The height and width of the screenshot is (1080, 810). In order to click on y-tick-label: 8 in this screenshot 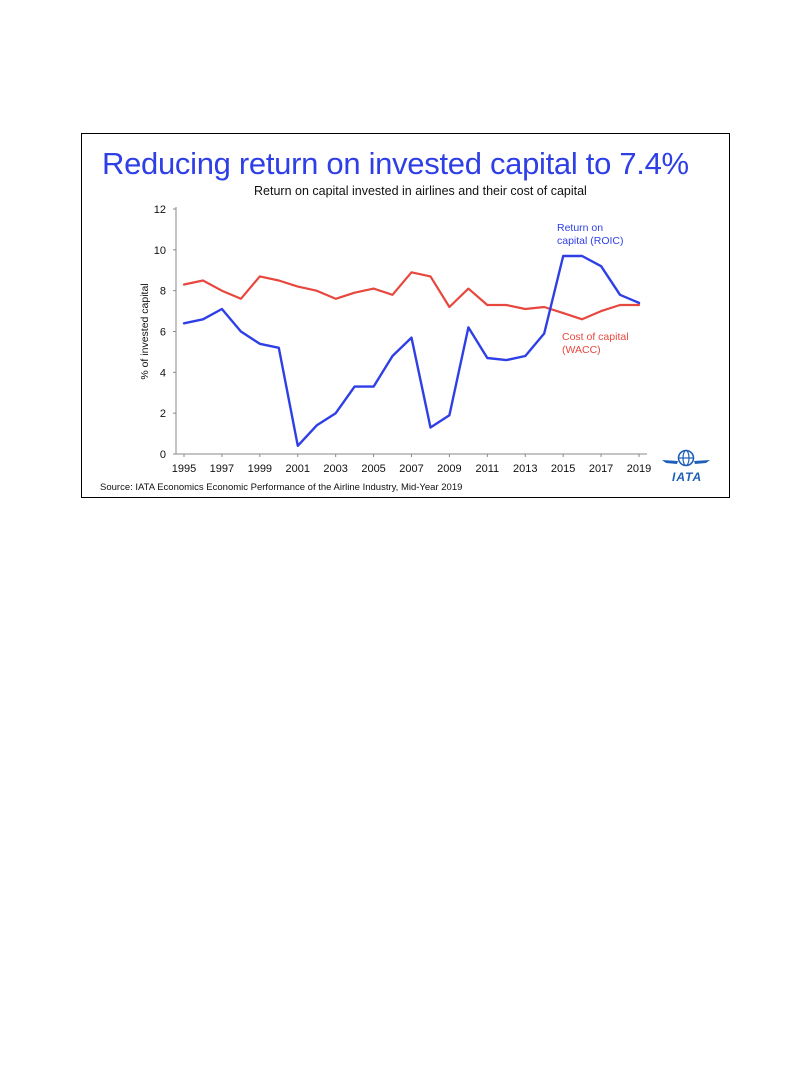, I will do `click(163, 292)`.